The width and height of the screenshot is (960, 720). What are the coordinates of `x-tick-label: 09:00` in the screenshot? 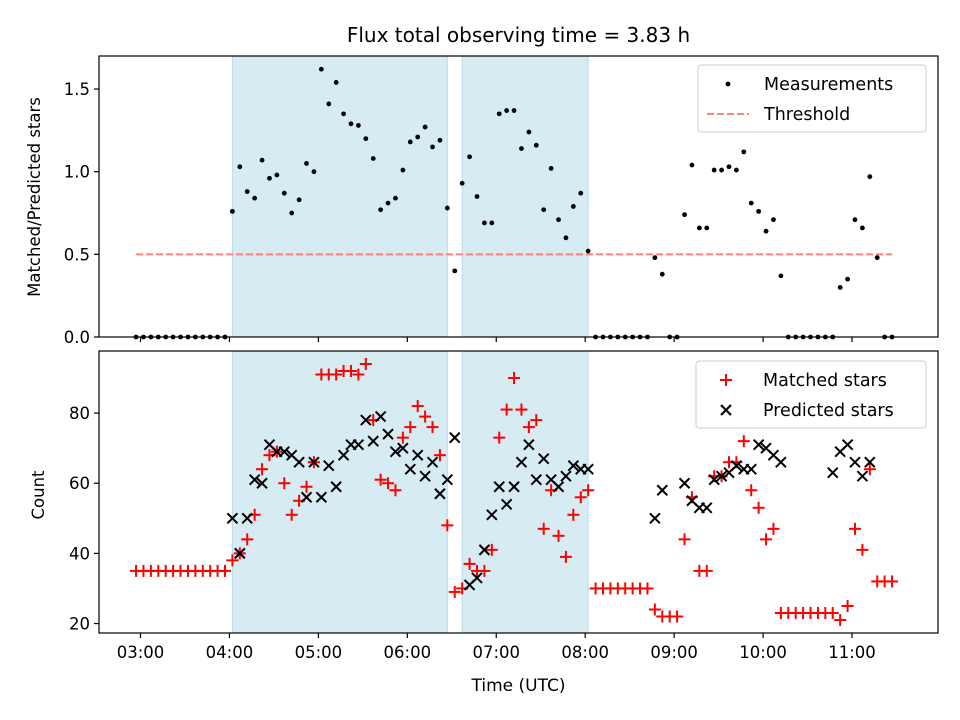 It's located at (674, 652).